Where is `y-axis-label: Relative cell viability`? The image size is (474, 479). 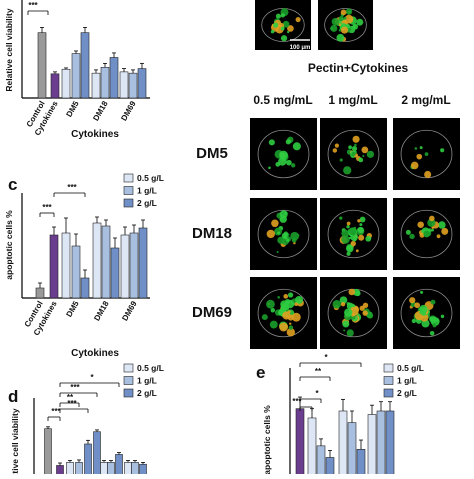 y-axis-label: Relative cell viability is located at coordinates (9, 49).